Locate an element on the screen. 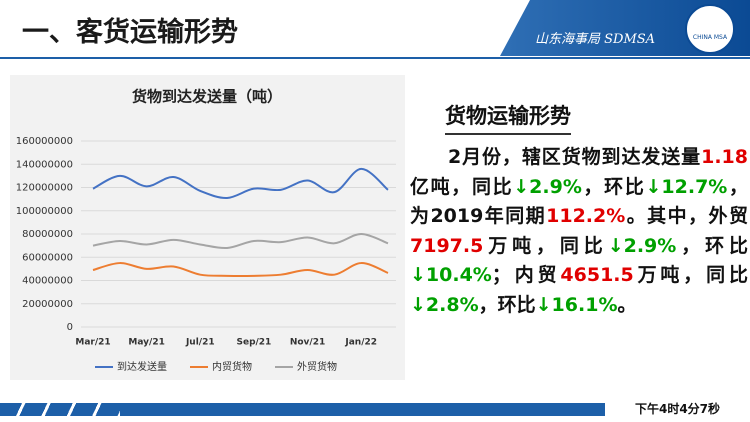 Image resolution: width=750 pixels, height=422 pixels. text-run: 1.18 is located at coordinates (724, 157).